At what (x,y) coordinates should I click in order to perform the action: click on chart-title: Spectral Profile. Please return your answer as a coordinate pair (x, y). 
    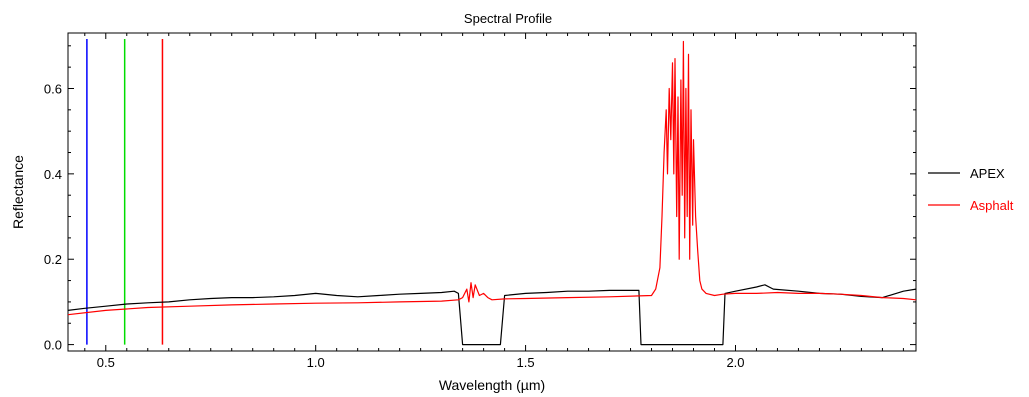
    Looking at the image, I should click on (508, 18).